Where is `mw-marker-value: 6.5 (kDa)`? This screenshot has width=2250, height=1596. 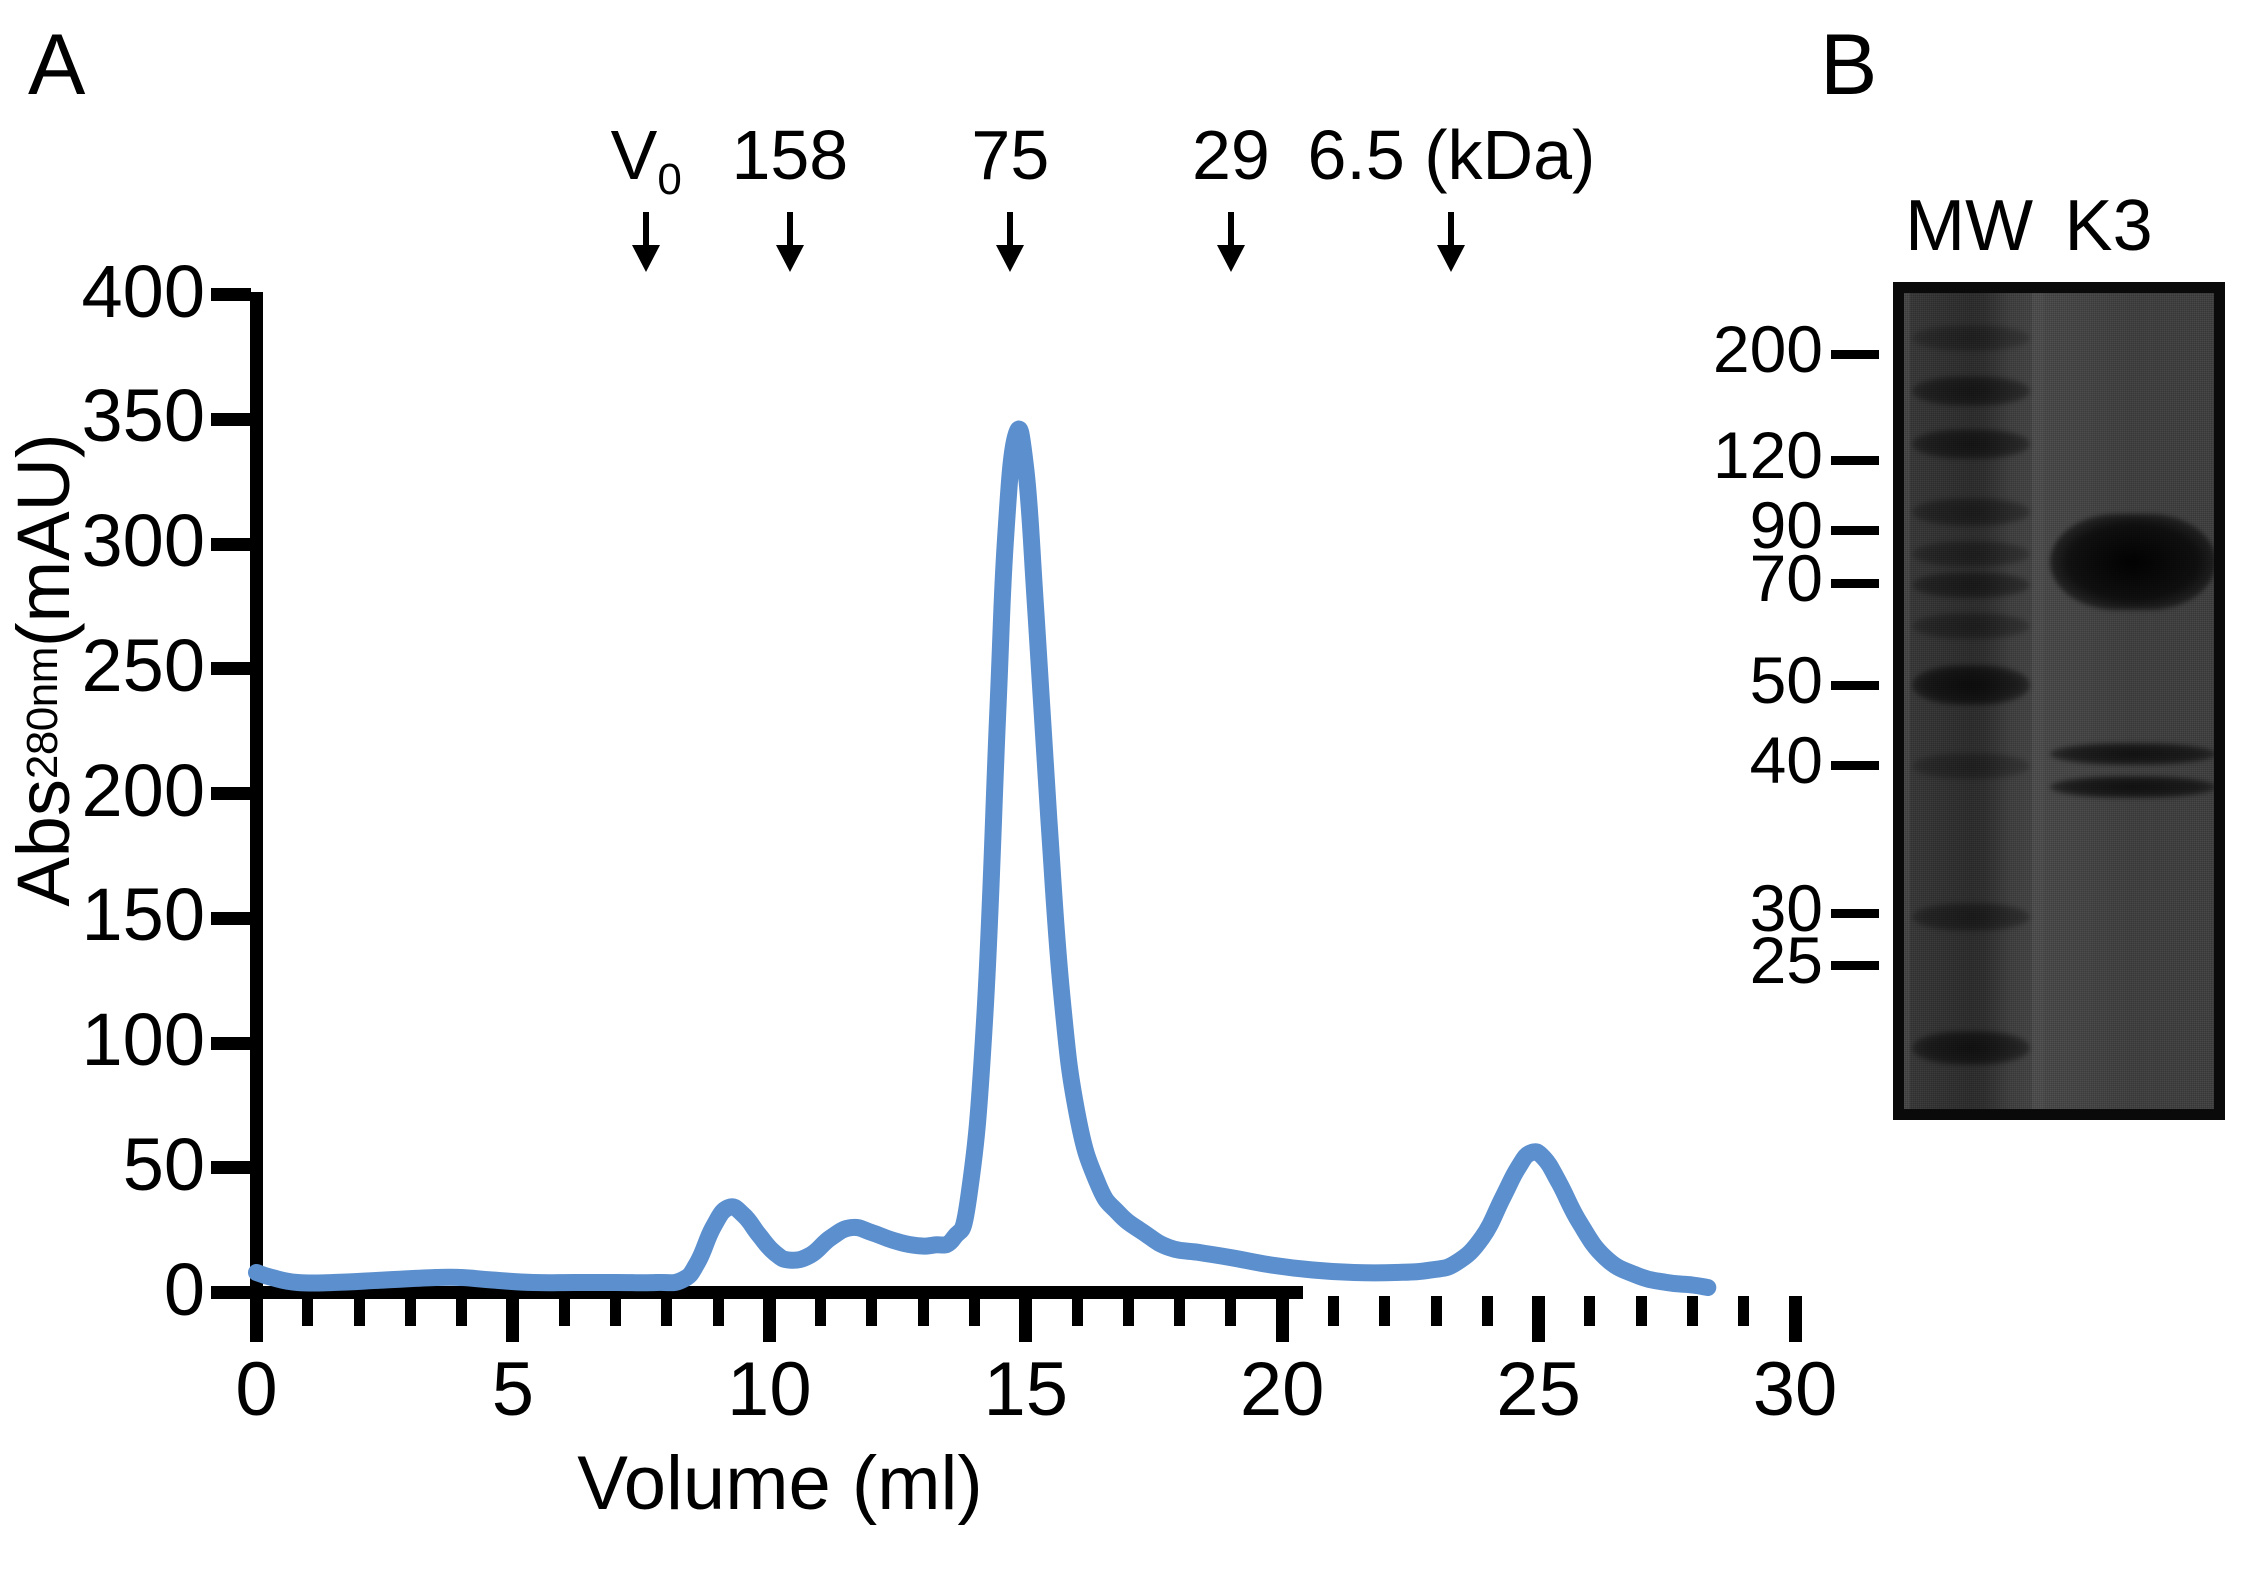
mw-marker-value: 6.5 (kDa) is located at coordinates (1451, 155).